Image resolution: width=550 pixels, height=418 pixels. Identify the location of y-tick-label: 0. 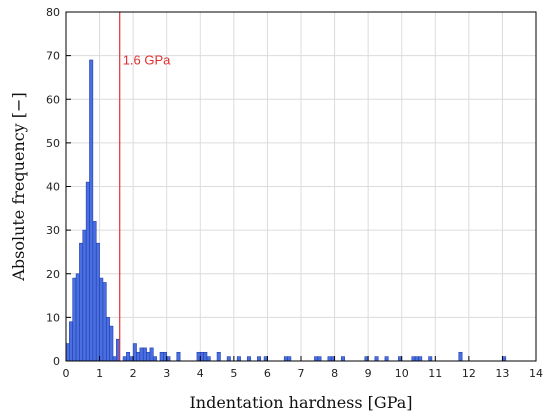
(56, 361).